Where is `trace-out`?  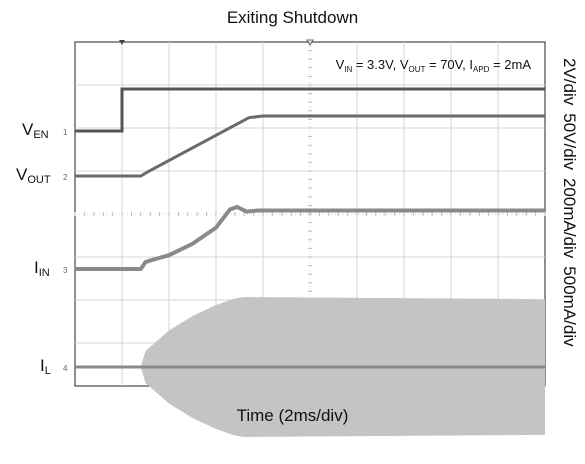
trace-out is located at coordinates (310, 146).